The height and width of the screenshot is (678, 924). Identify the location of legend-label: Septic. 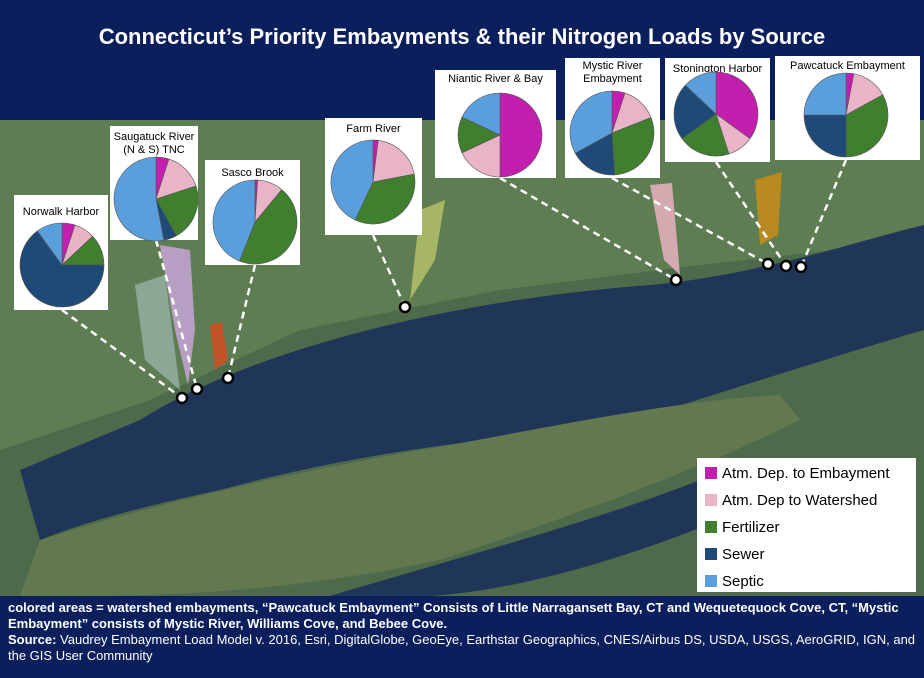
(743, 581).